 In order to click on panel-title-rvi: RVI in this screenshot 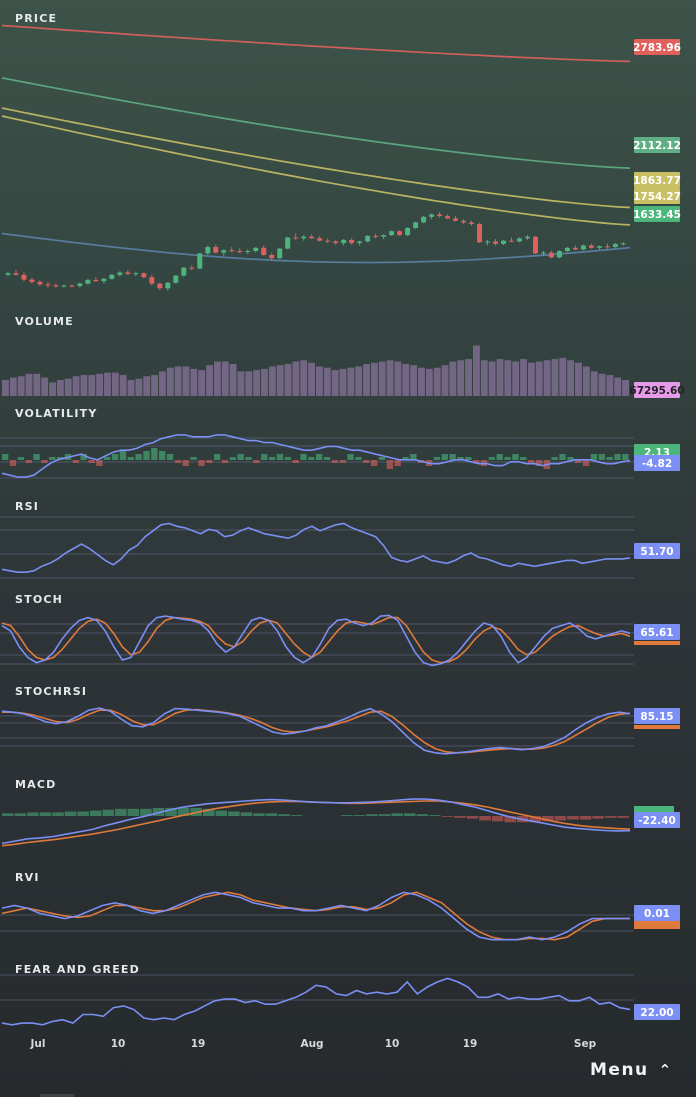, I will do `click(27, 877)`.